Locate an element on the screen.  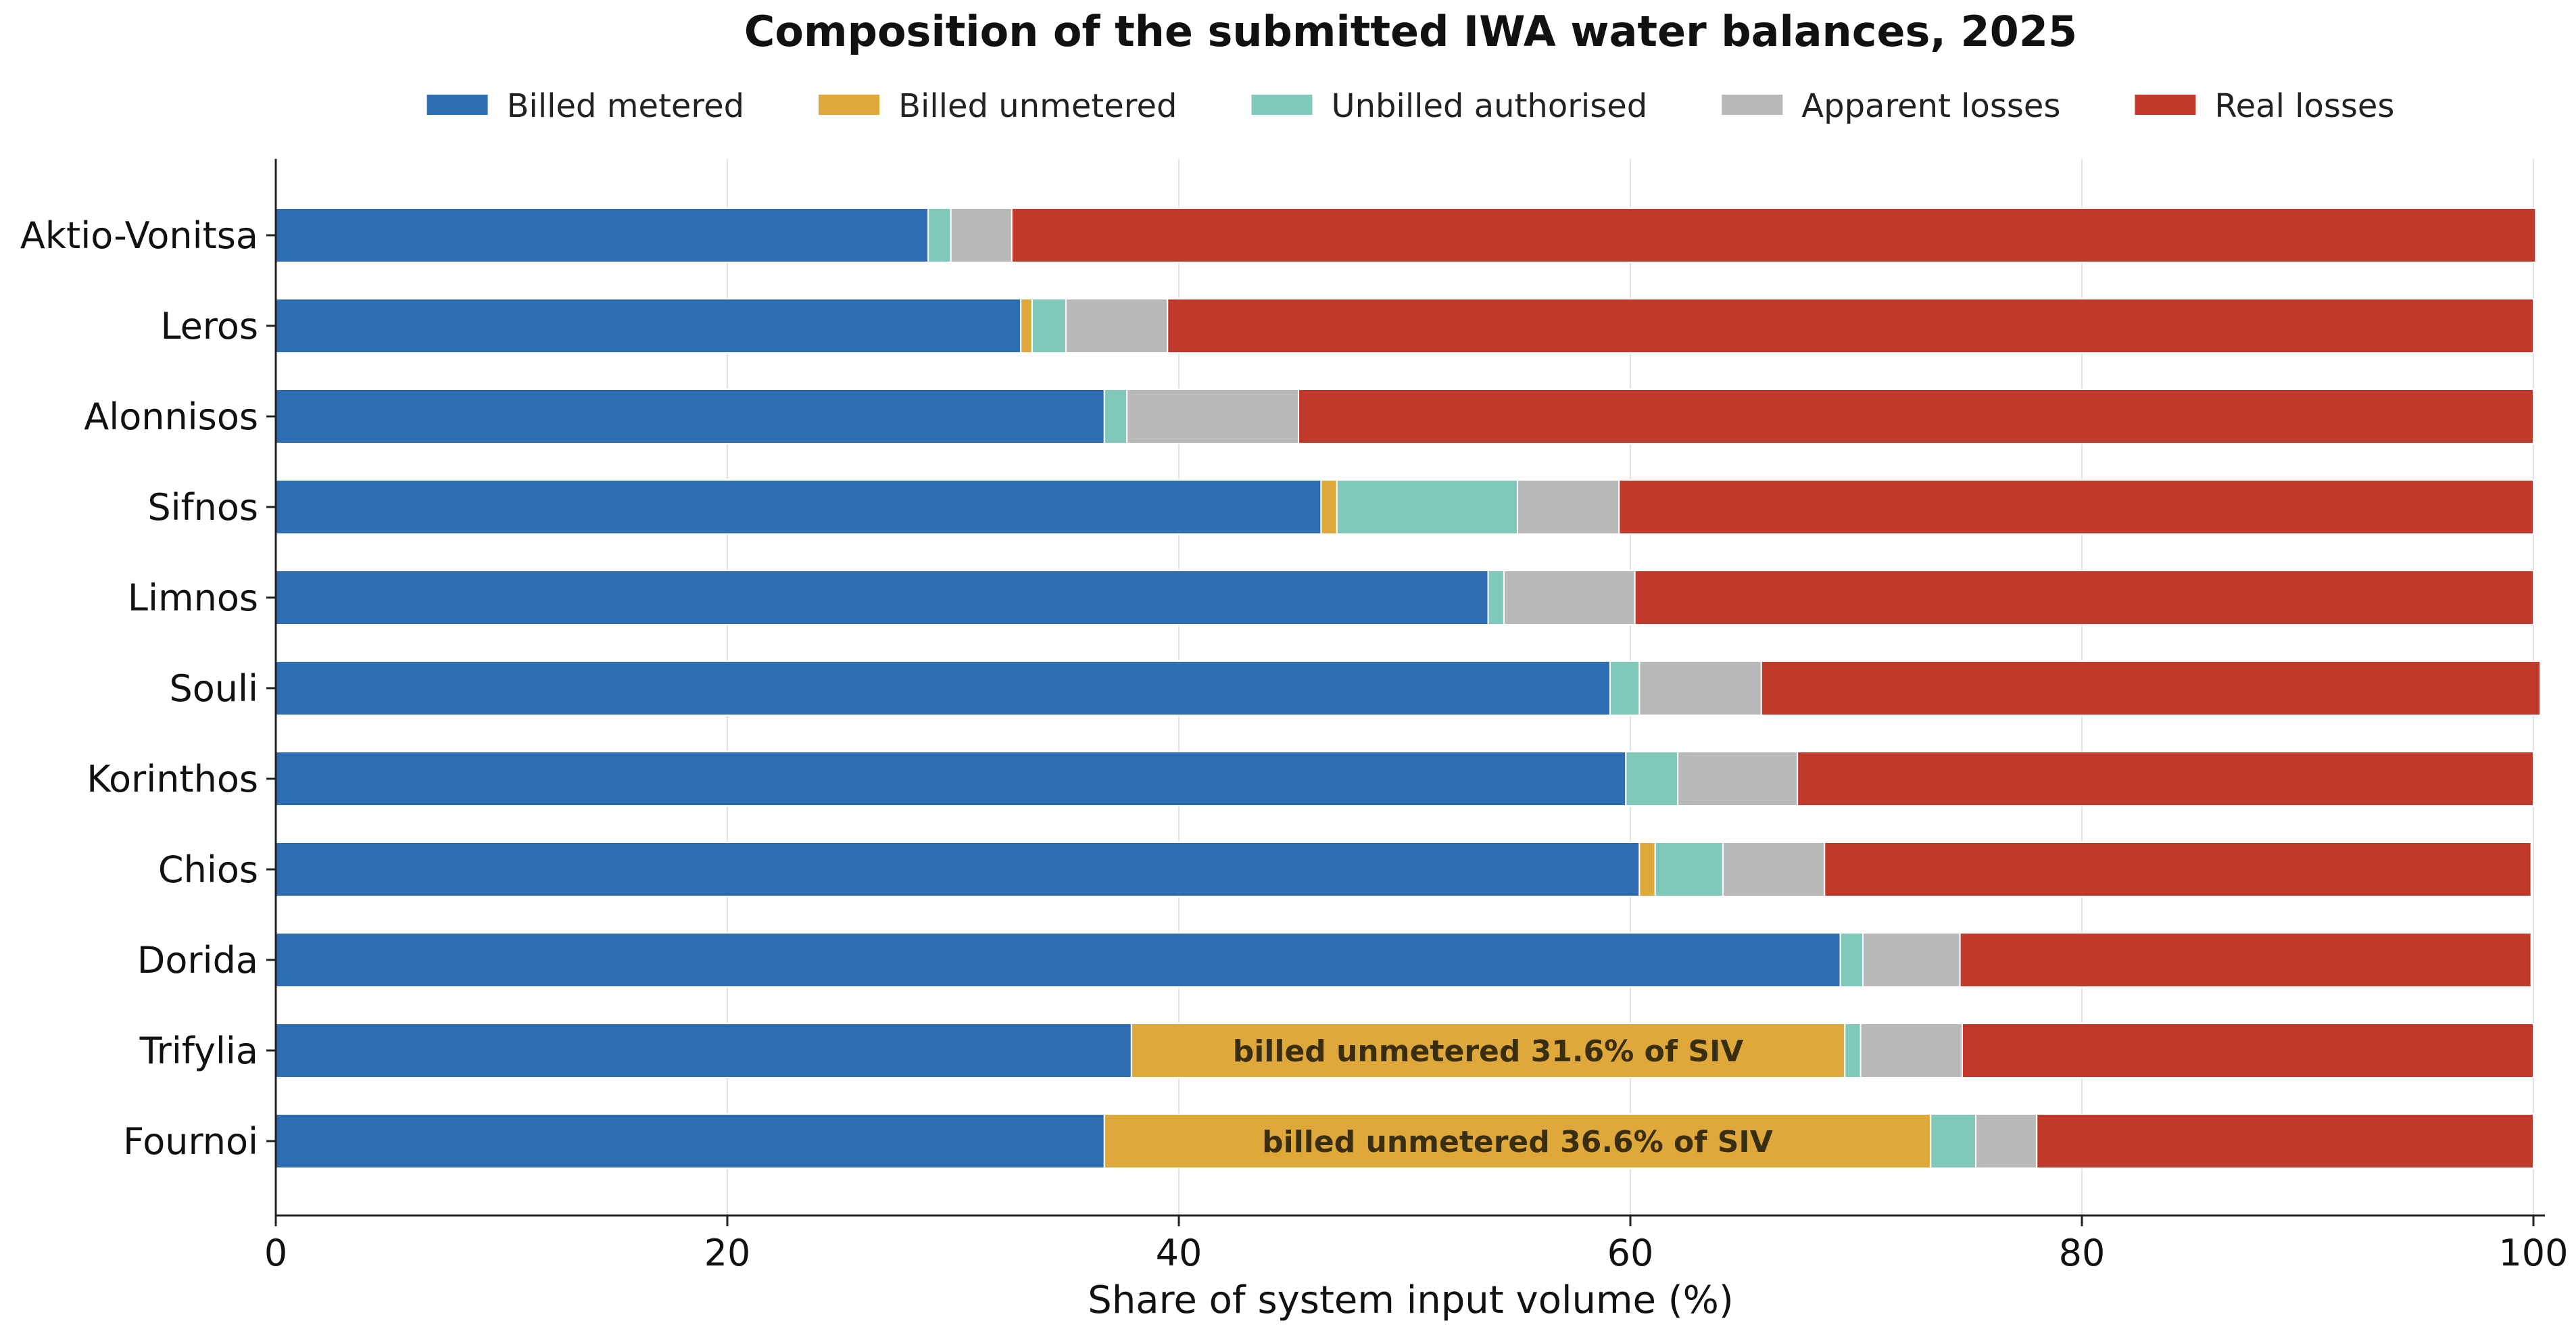
y-category-label: Korinthos is located at coordinates (172, 779).